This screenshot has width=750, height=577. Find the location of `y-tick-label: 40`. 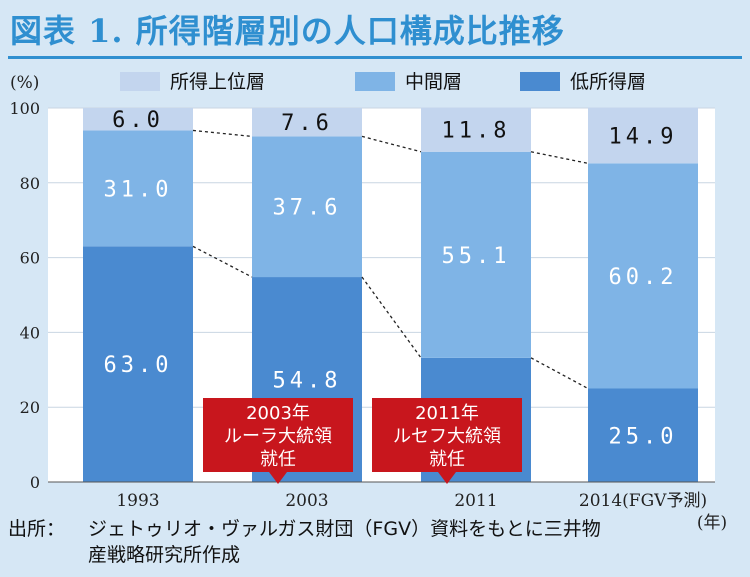

y-tick-label: 40 is located at coordinates (30, 332).